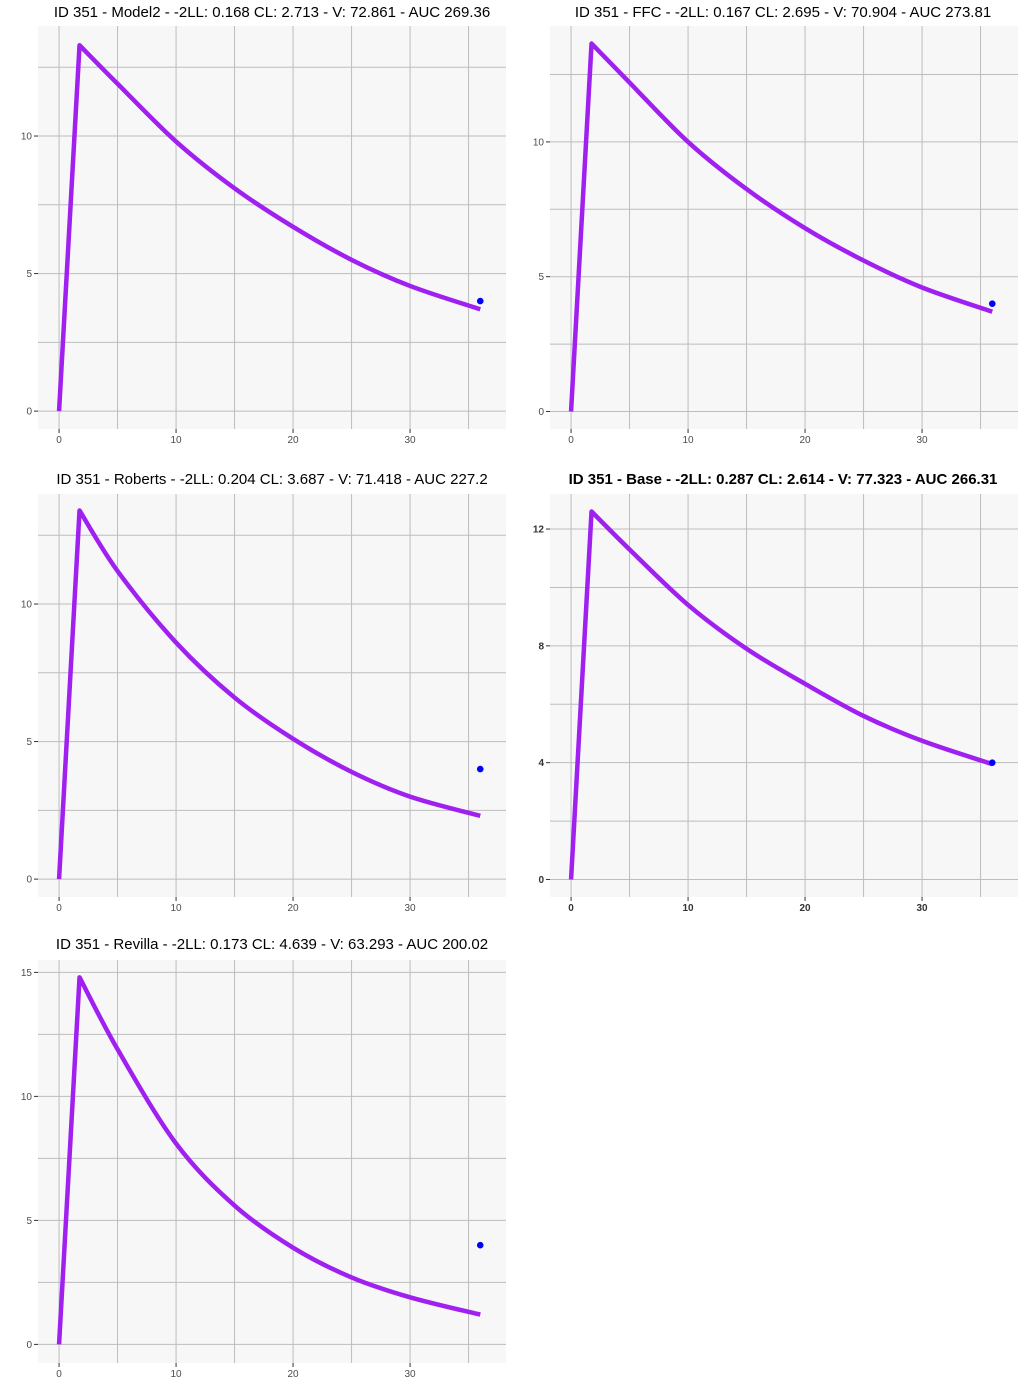  What do you see at coordinates (541, 763) in the screenshot?
I see `y-tick-label: 4` at bounding box center [541, 763].